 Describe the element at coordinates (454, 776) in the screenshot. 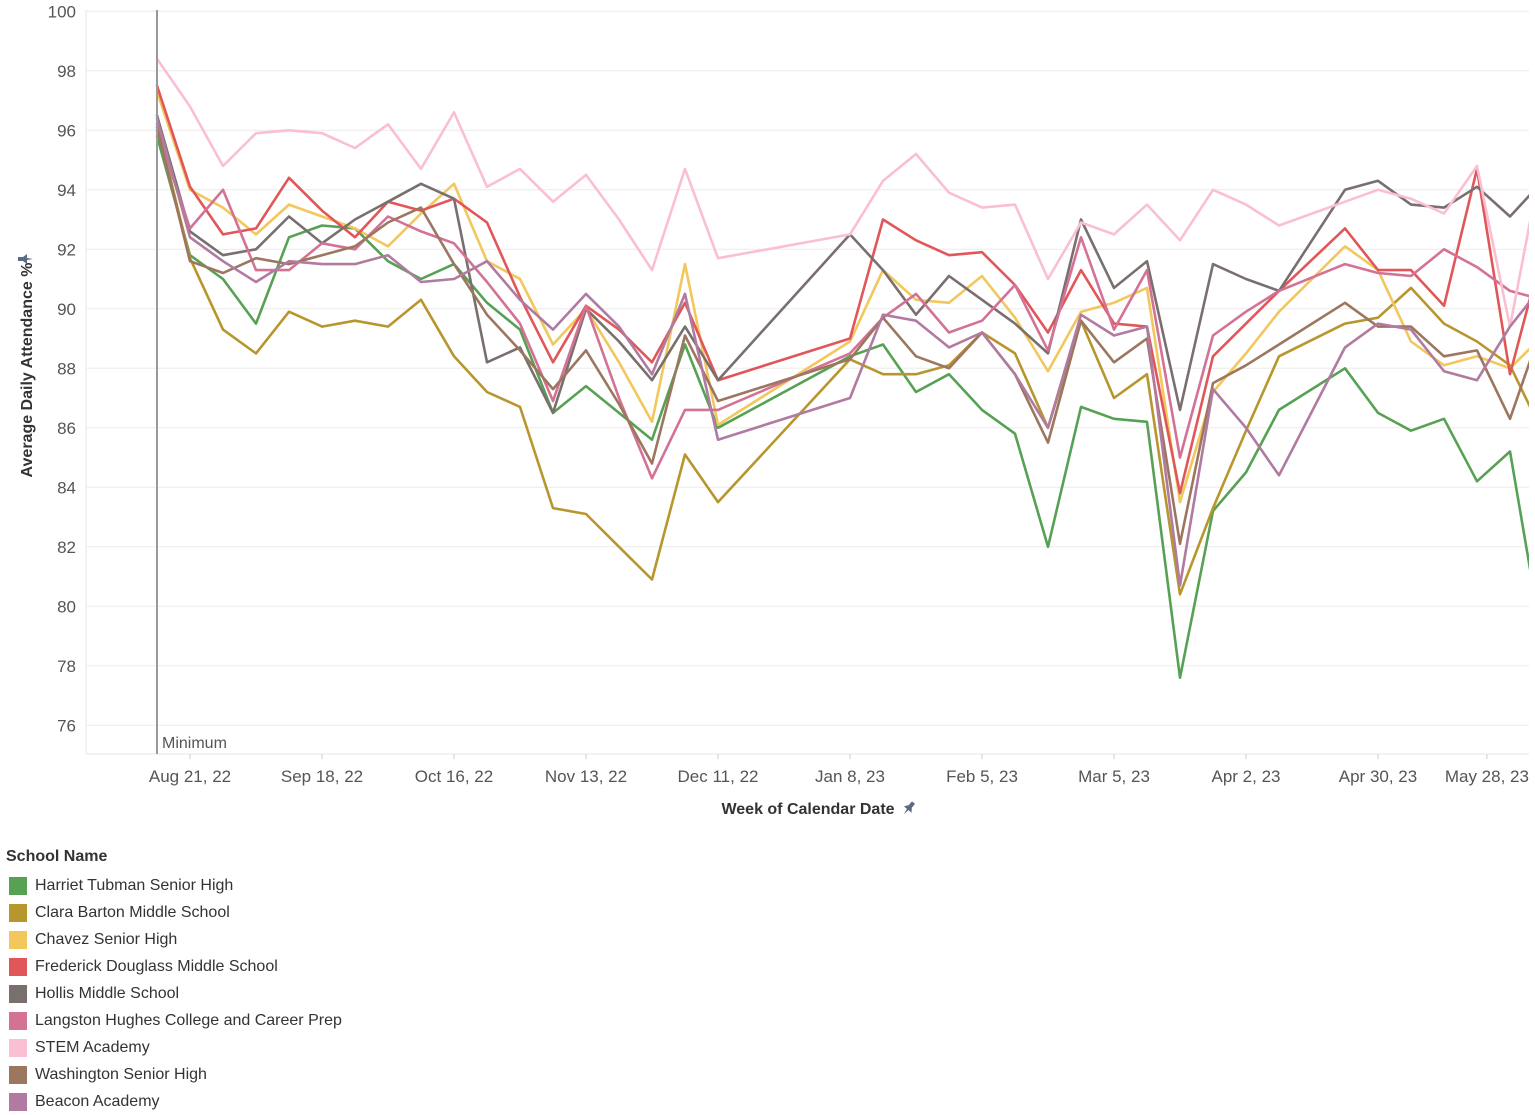

I see `x-tick-label: Oct 16, 22` at that location.